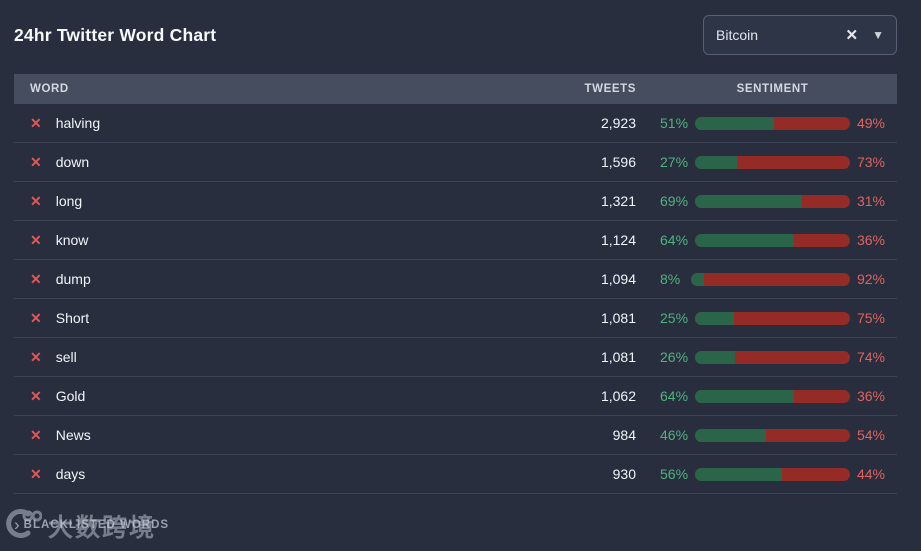  I want to click on negative-percent: 31%, so click(870, 201).